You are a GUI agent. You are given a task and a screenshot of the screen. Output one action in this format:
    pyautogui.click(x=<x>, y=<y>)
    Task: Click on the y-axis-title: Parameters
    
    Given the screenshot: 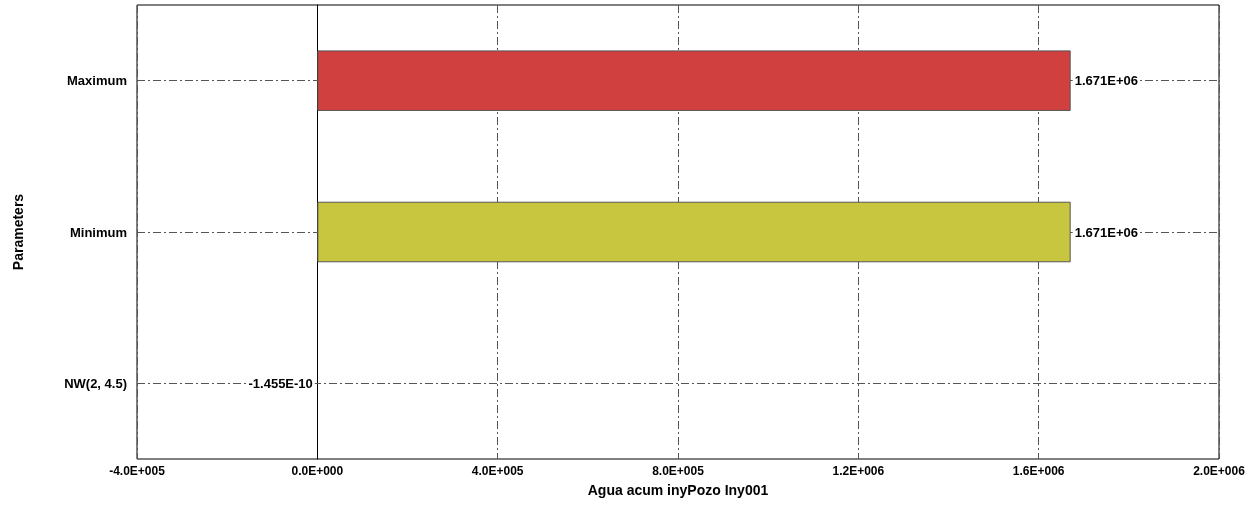 What is the action you would take?
    pyautogui.click(x=18, y=232)
    